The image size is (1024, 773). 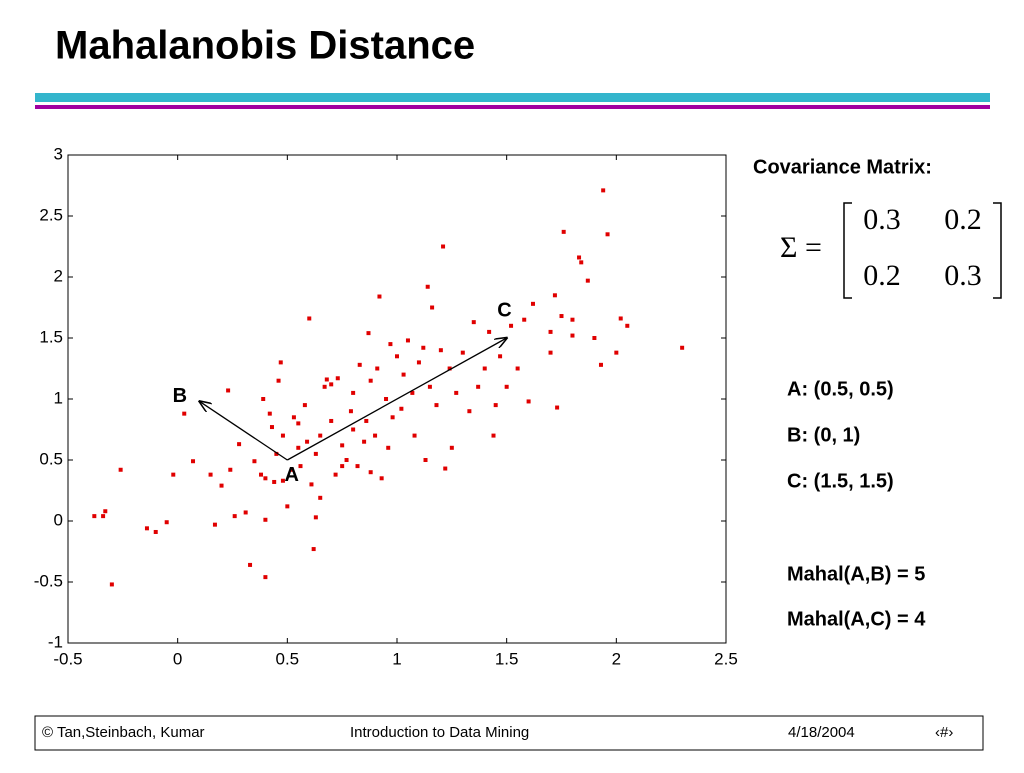 I want to click on y-tick-label: 2.5, so click(x=51, y=214).